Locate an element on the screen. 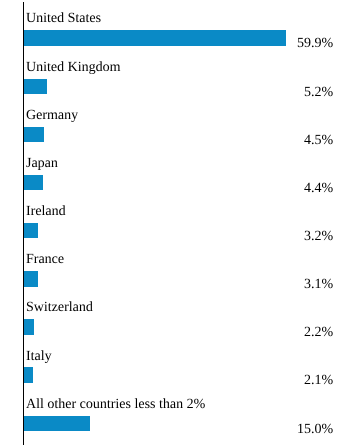 The height and width of the screenshot is (447, 360). y-tick-label: Italy is located at coordinates (39, 356).